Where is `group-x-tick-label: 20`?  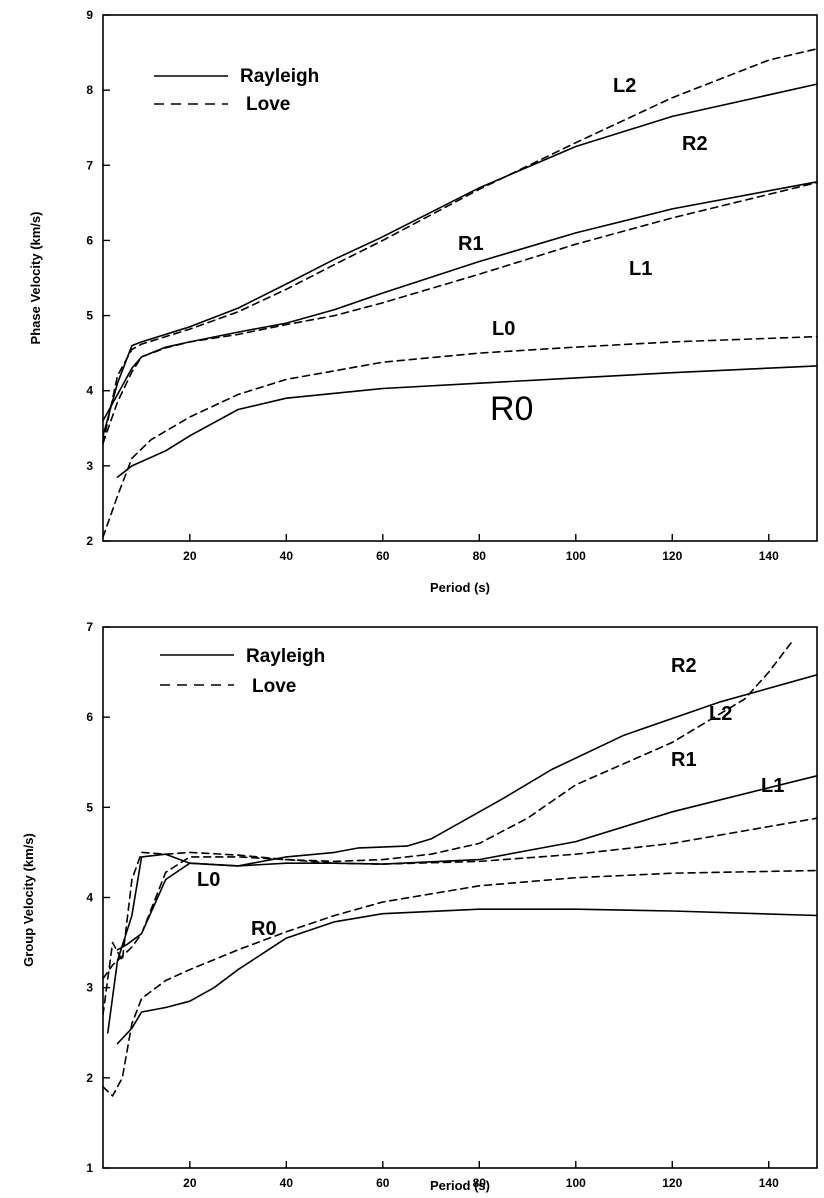
group-x-tick-label: 20 is located at coordinates (190, 1183).